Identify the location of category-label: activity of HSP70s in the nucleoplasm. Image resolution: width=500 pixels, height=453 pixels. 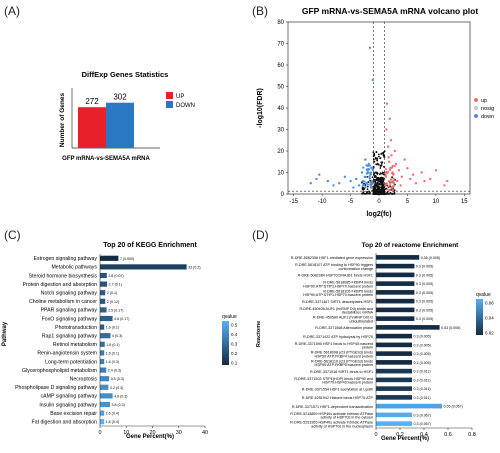
(342, 426).